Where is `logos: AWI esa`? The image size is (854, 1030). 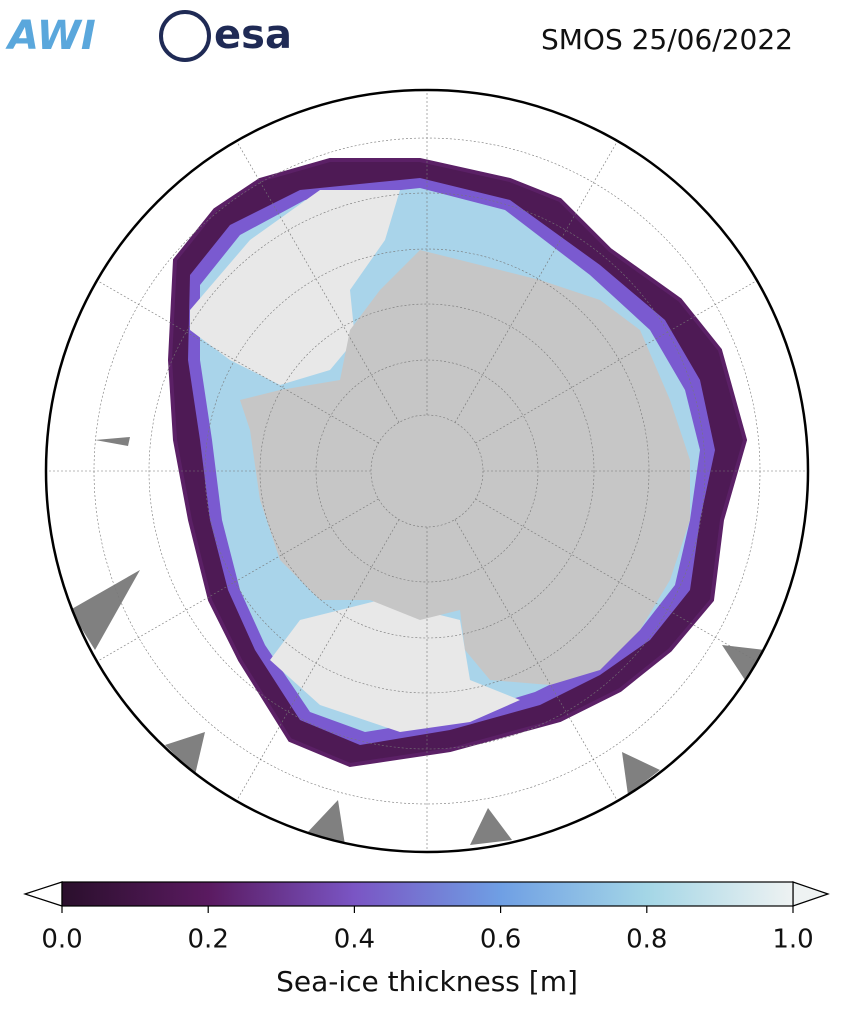 logos: AWI esa is located at coordinates (148, 36).